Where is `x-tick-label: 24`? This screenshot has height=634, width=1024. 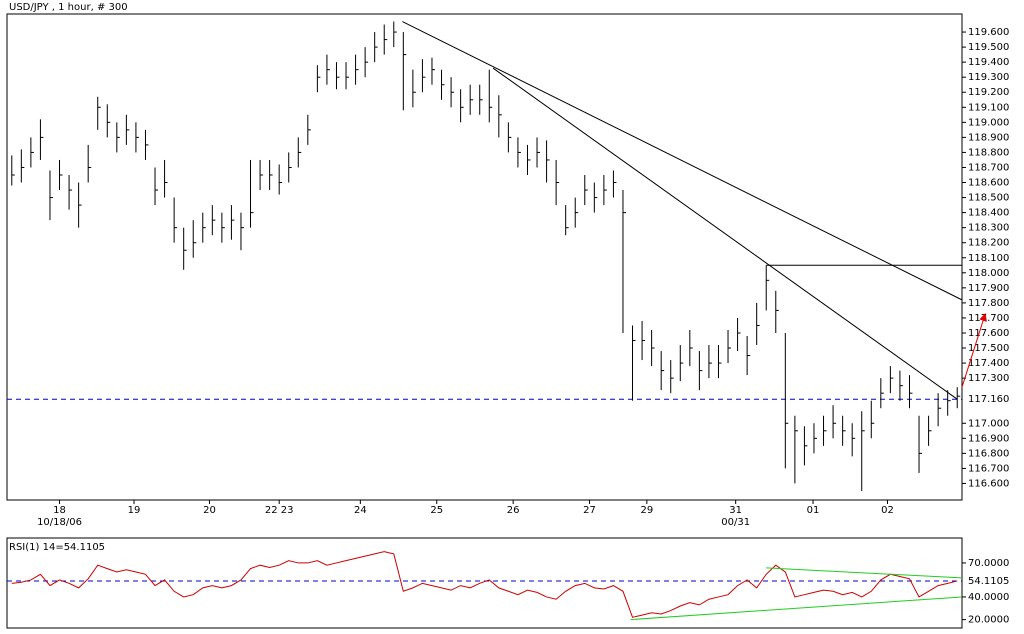 x-tick-label: 24 is located at coordinates (360, 510).